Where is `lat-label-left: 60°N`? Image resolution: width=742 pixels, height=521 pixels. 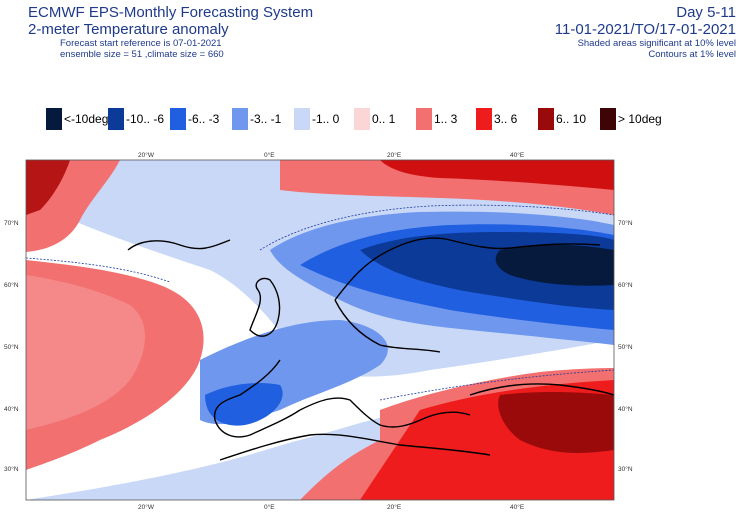
lat-label-left: 60°N is located at coordinates (11, 285).